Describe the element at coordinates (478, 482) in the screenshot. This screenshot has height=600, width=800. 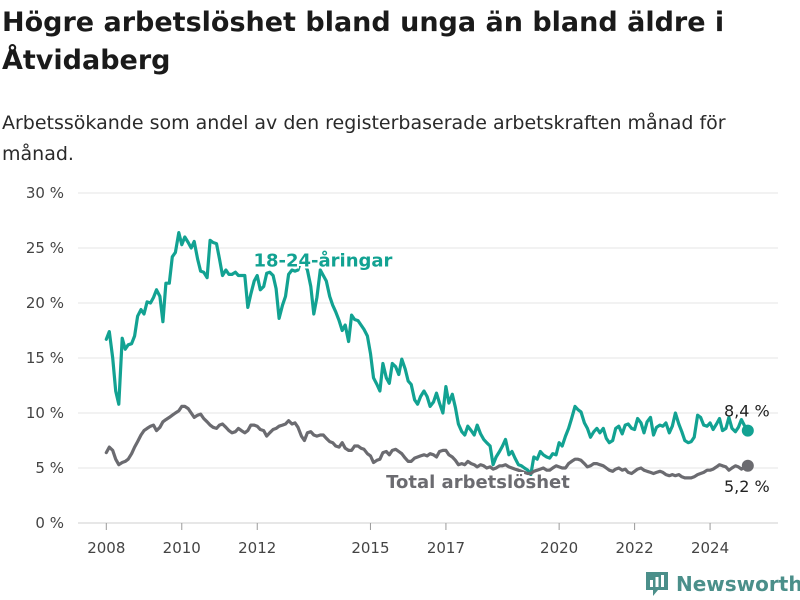
I see `total-series-label: Total arbetslöshet` at that location.